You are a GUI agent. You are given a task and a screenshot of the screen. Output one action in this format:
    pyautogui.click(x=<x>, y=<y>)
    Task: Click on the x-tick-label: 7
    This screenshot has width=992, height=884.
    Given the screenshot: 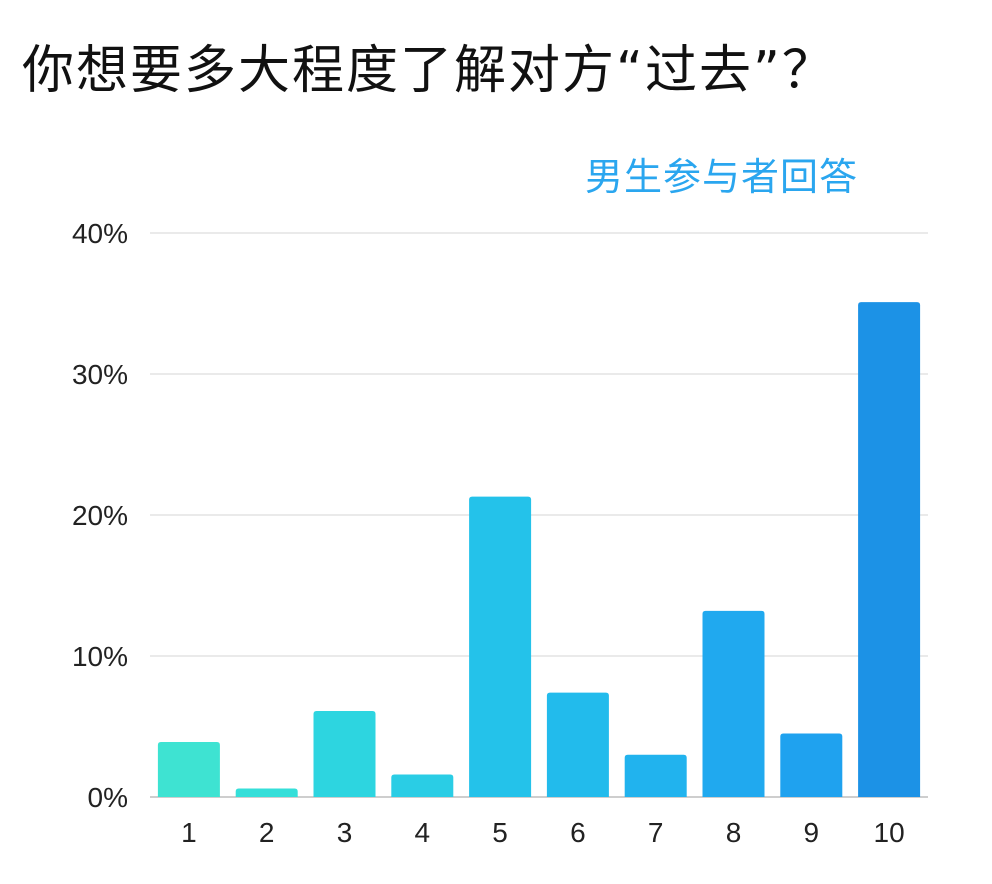 What is the action you would take?
    pyautogui.click(x=656, y=832)
    